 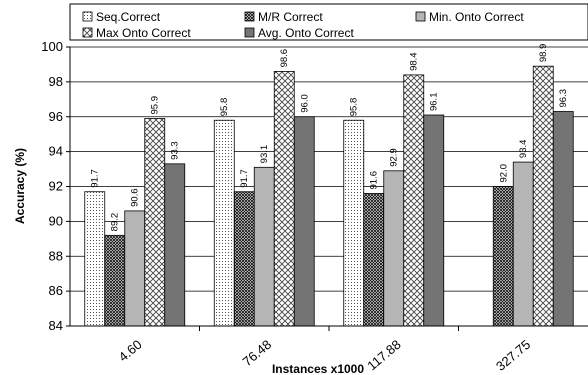 I want to click on legend-label: Avg. Onto Correct, so click(x=306, y=33).